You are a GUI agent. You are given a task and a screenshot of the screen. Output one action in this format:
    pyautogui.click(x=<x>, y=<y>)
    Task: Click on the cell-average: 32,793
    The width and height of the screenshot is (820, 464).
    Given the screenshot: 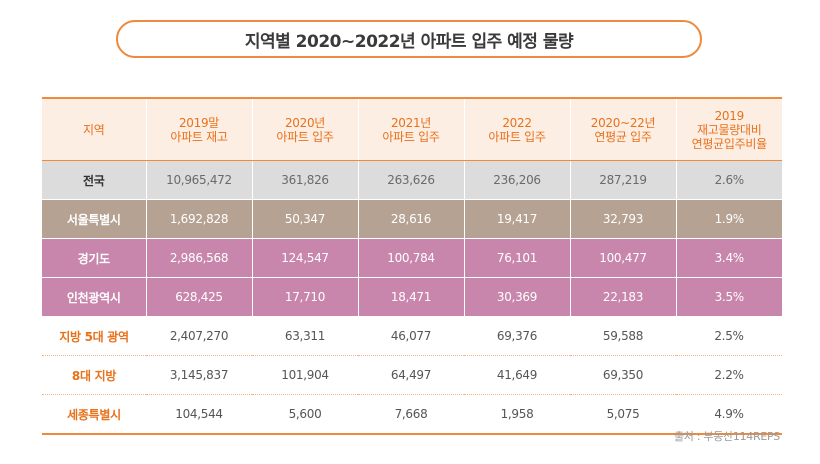 What is the action you would take?
    pyautogui.click(x=623, y=219)
    